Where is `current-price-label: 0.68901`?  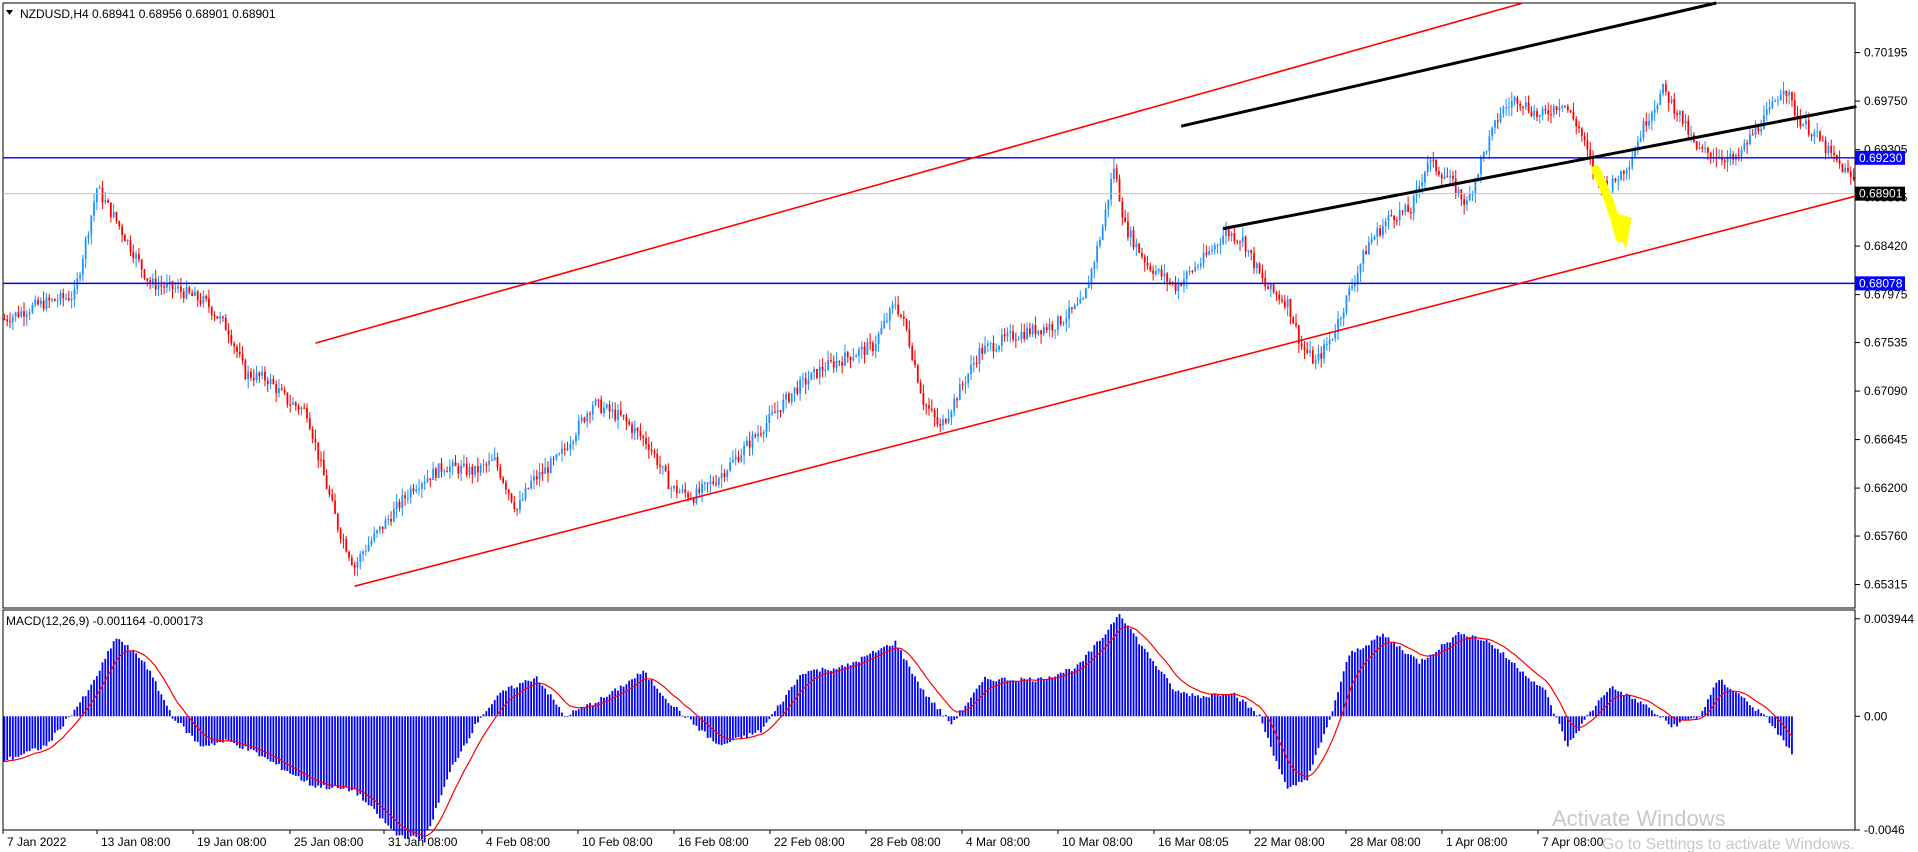 current-price-label: 0.68901 is located at coordinates (1881, 194).